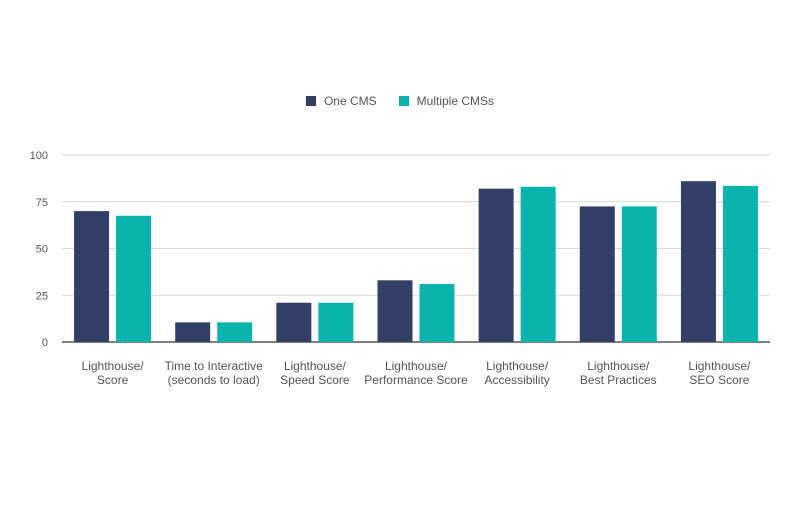 The height and width of the screenshot is (519, 800). I want to click on legend-item-multiple-cmss: Multiple CMSs, so click(446, 101).